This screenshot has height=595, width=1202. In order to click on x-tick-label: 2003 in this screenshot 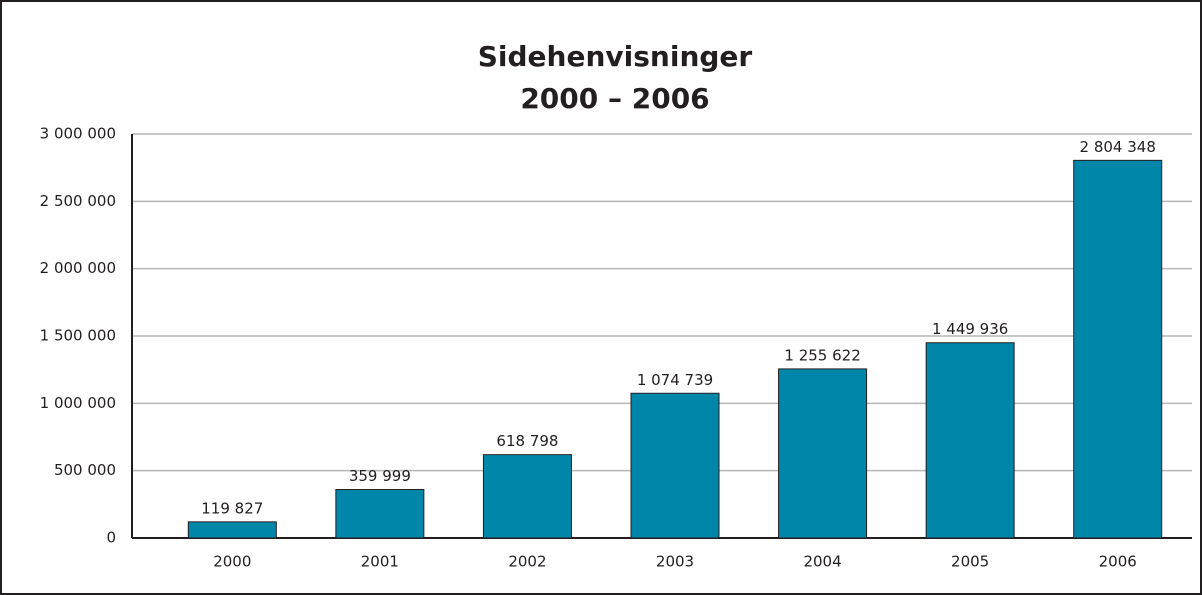, I will do `click(675, 562)`.